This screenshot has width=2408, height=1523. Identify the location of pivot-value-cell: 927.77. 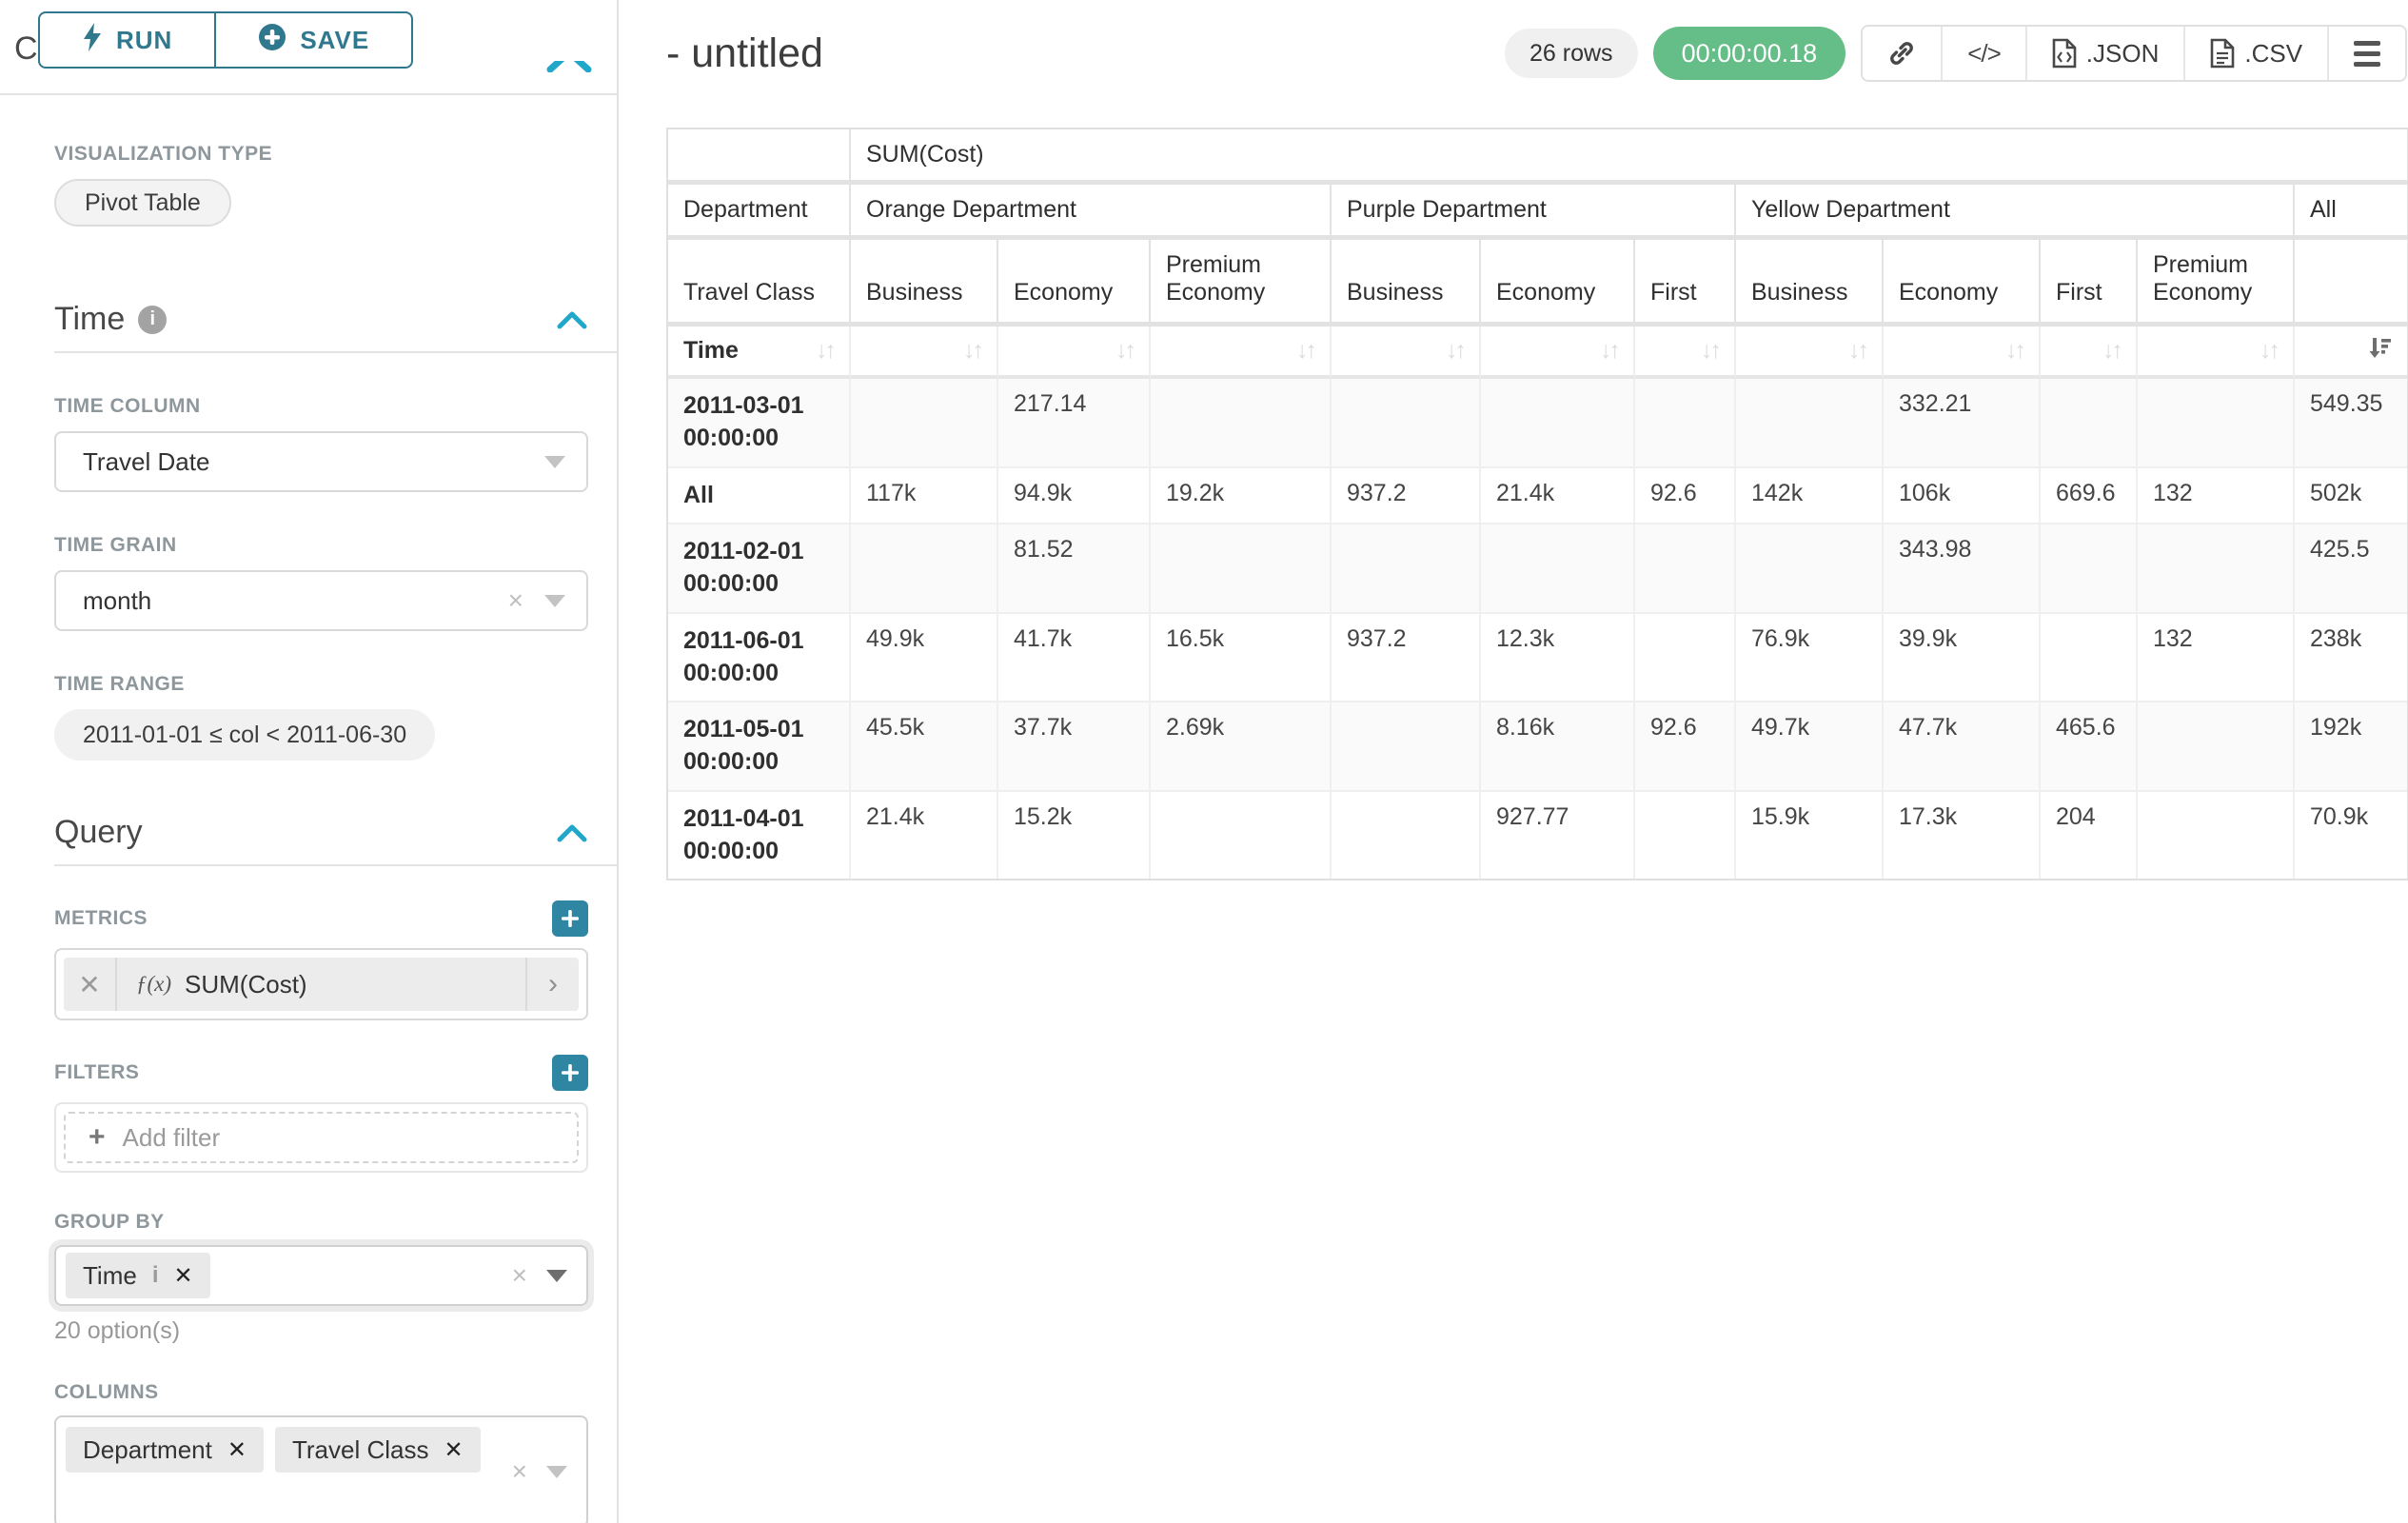
(1558, 836).